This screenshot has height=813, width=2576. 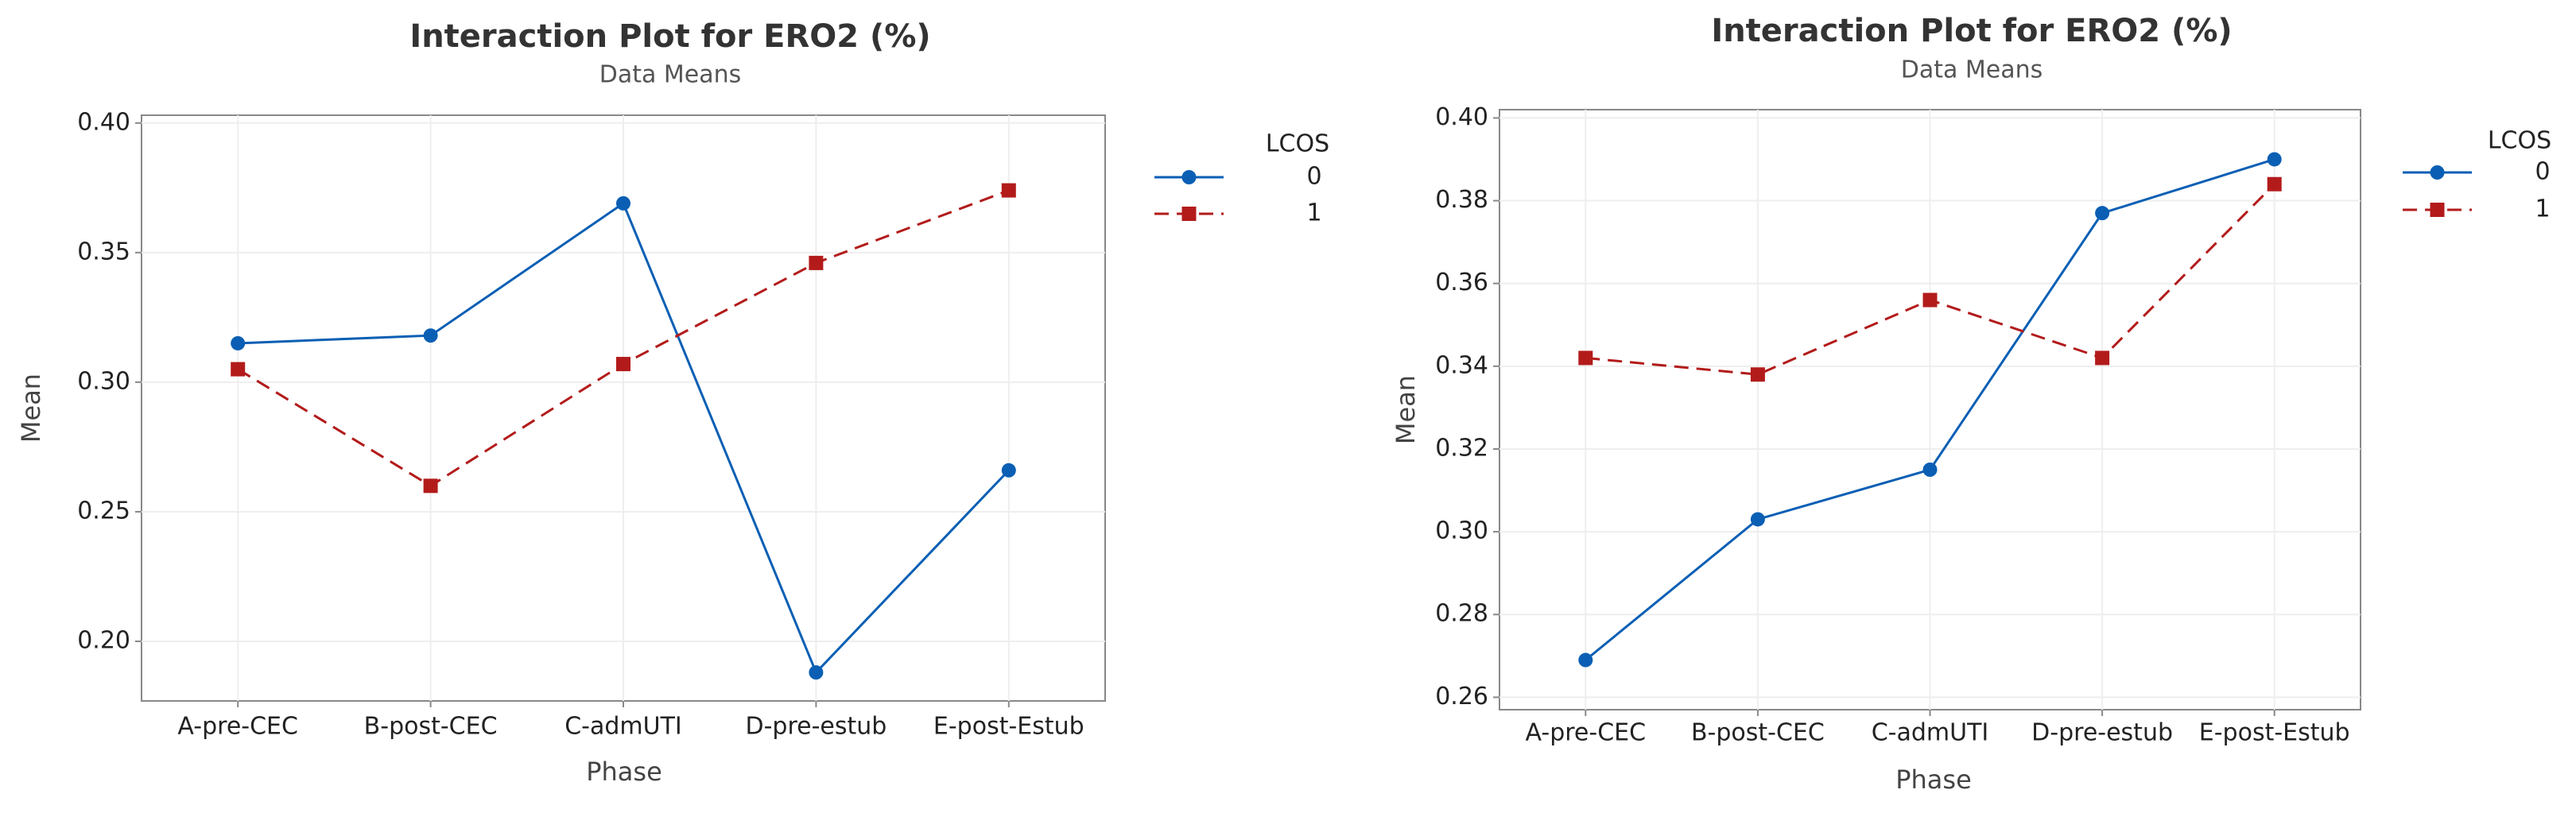 What do you see at coordinates (104, 640) in the screenshot?
I see `y-tick-label: 0.20` at bounding box center [104, 640].